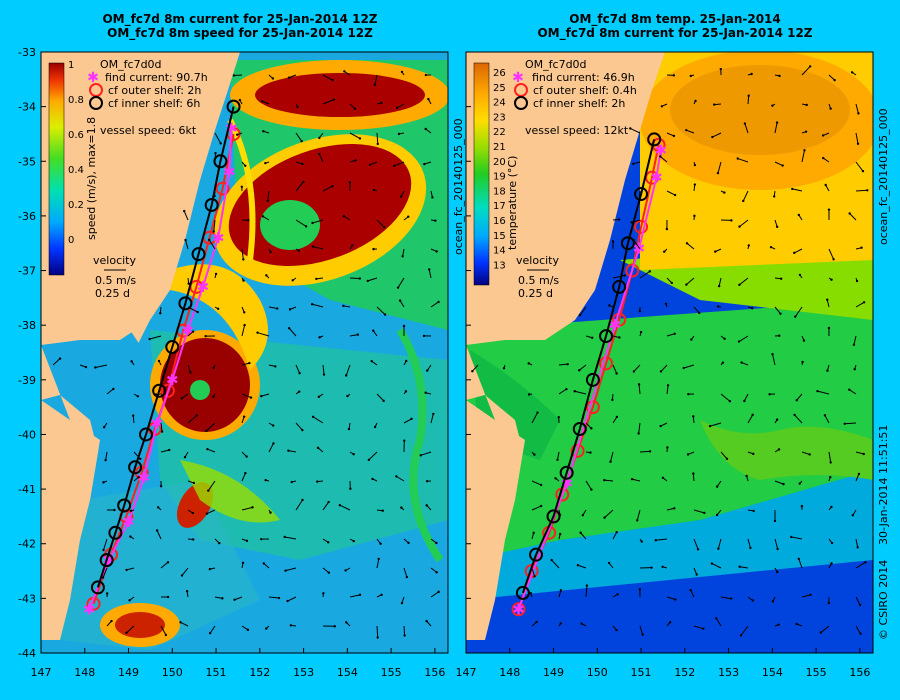  Describe the element at coordinates (27, 52) in the screenshot. I see `lat-tick-label: -33` at that location.